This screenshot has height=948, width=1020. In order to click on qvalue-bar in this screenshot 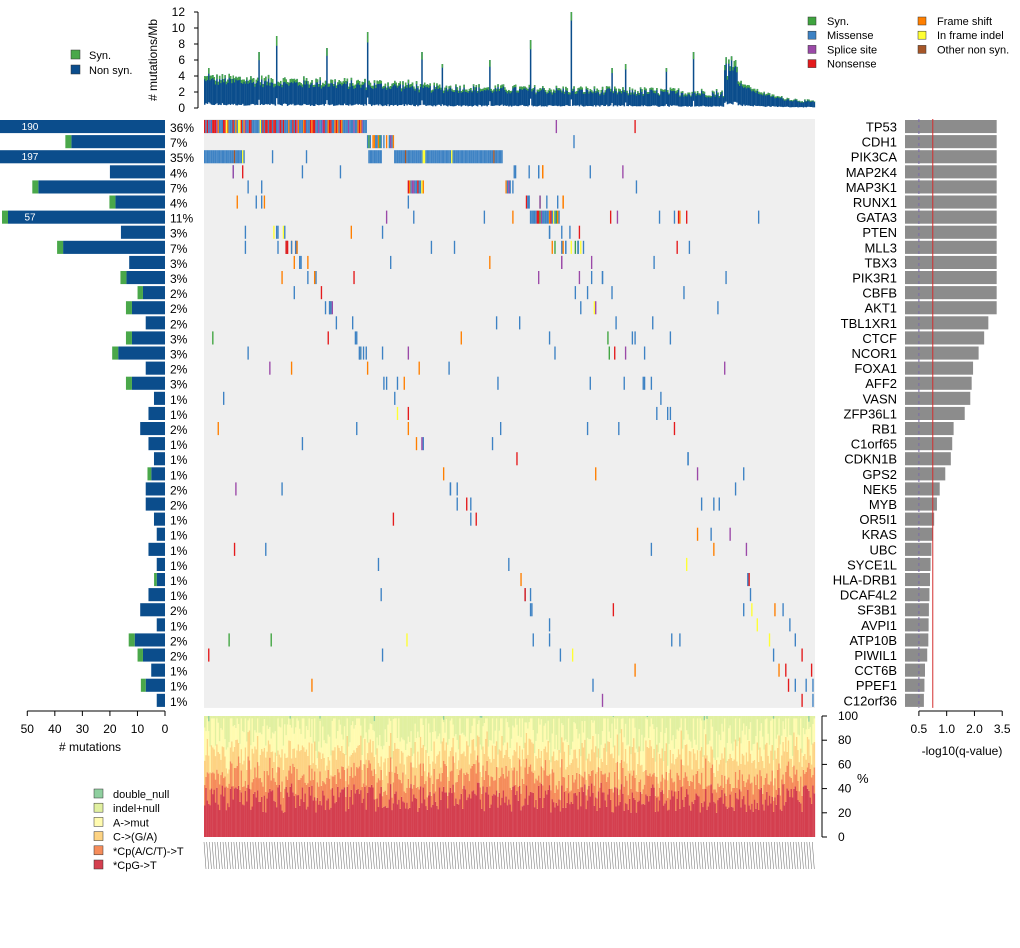, I will do `click(939, 368)`.